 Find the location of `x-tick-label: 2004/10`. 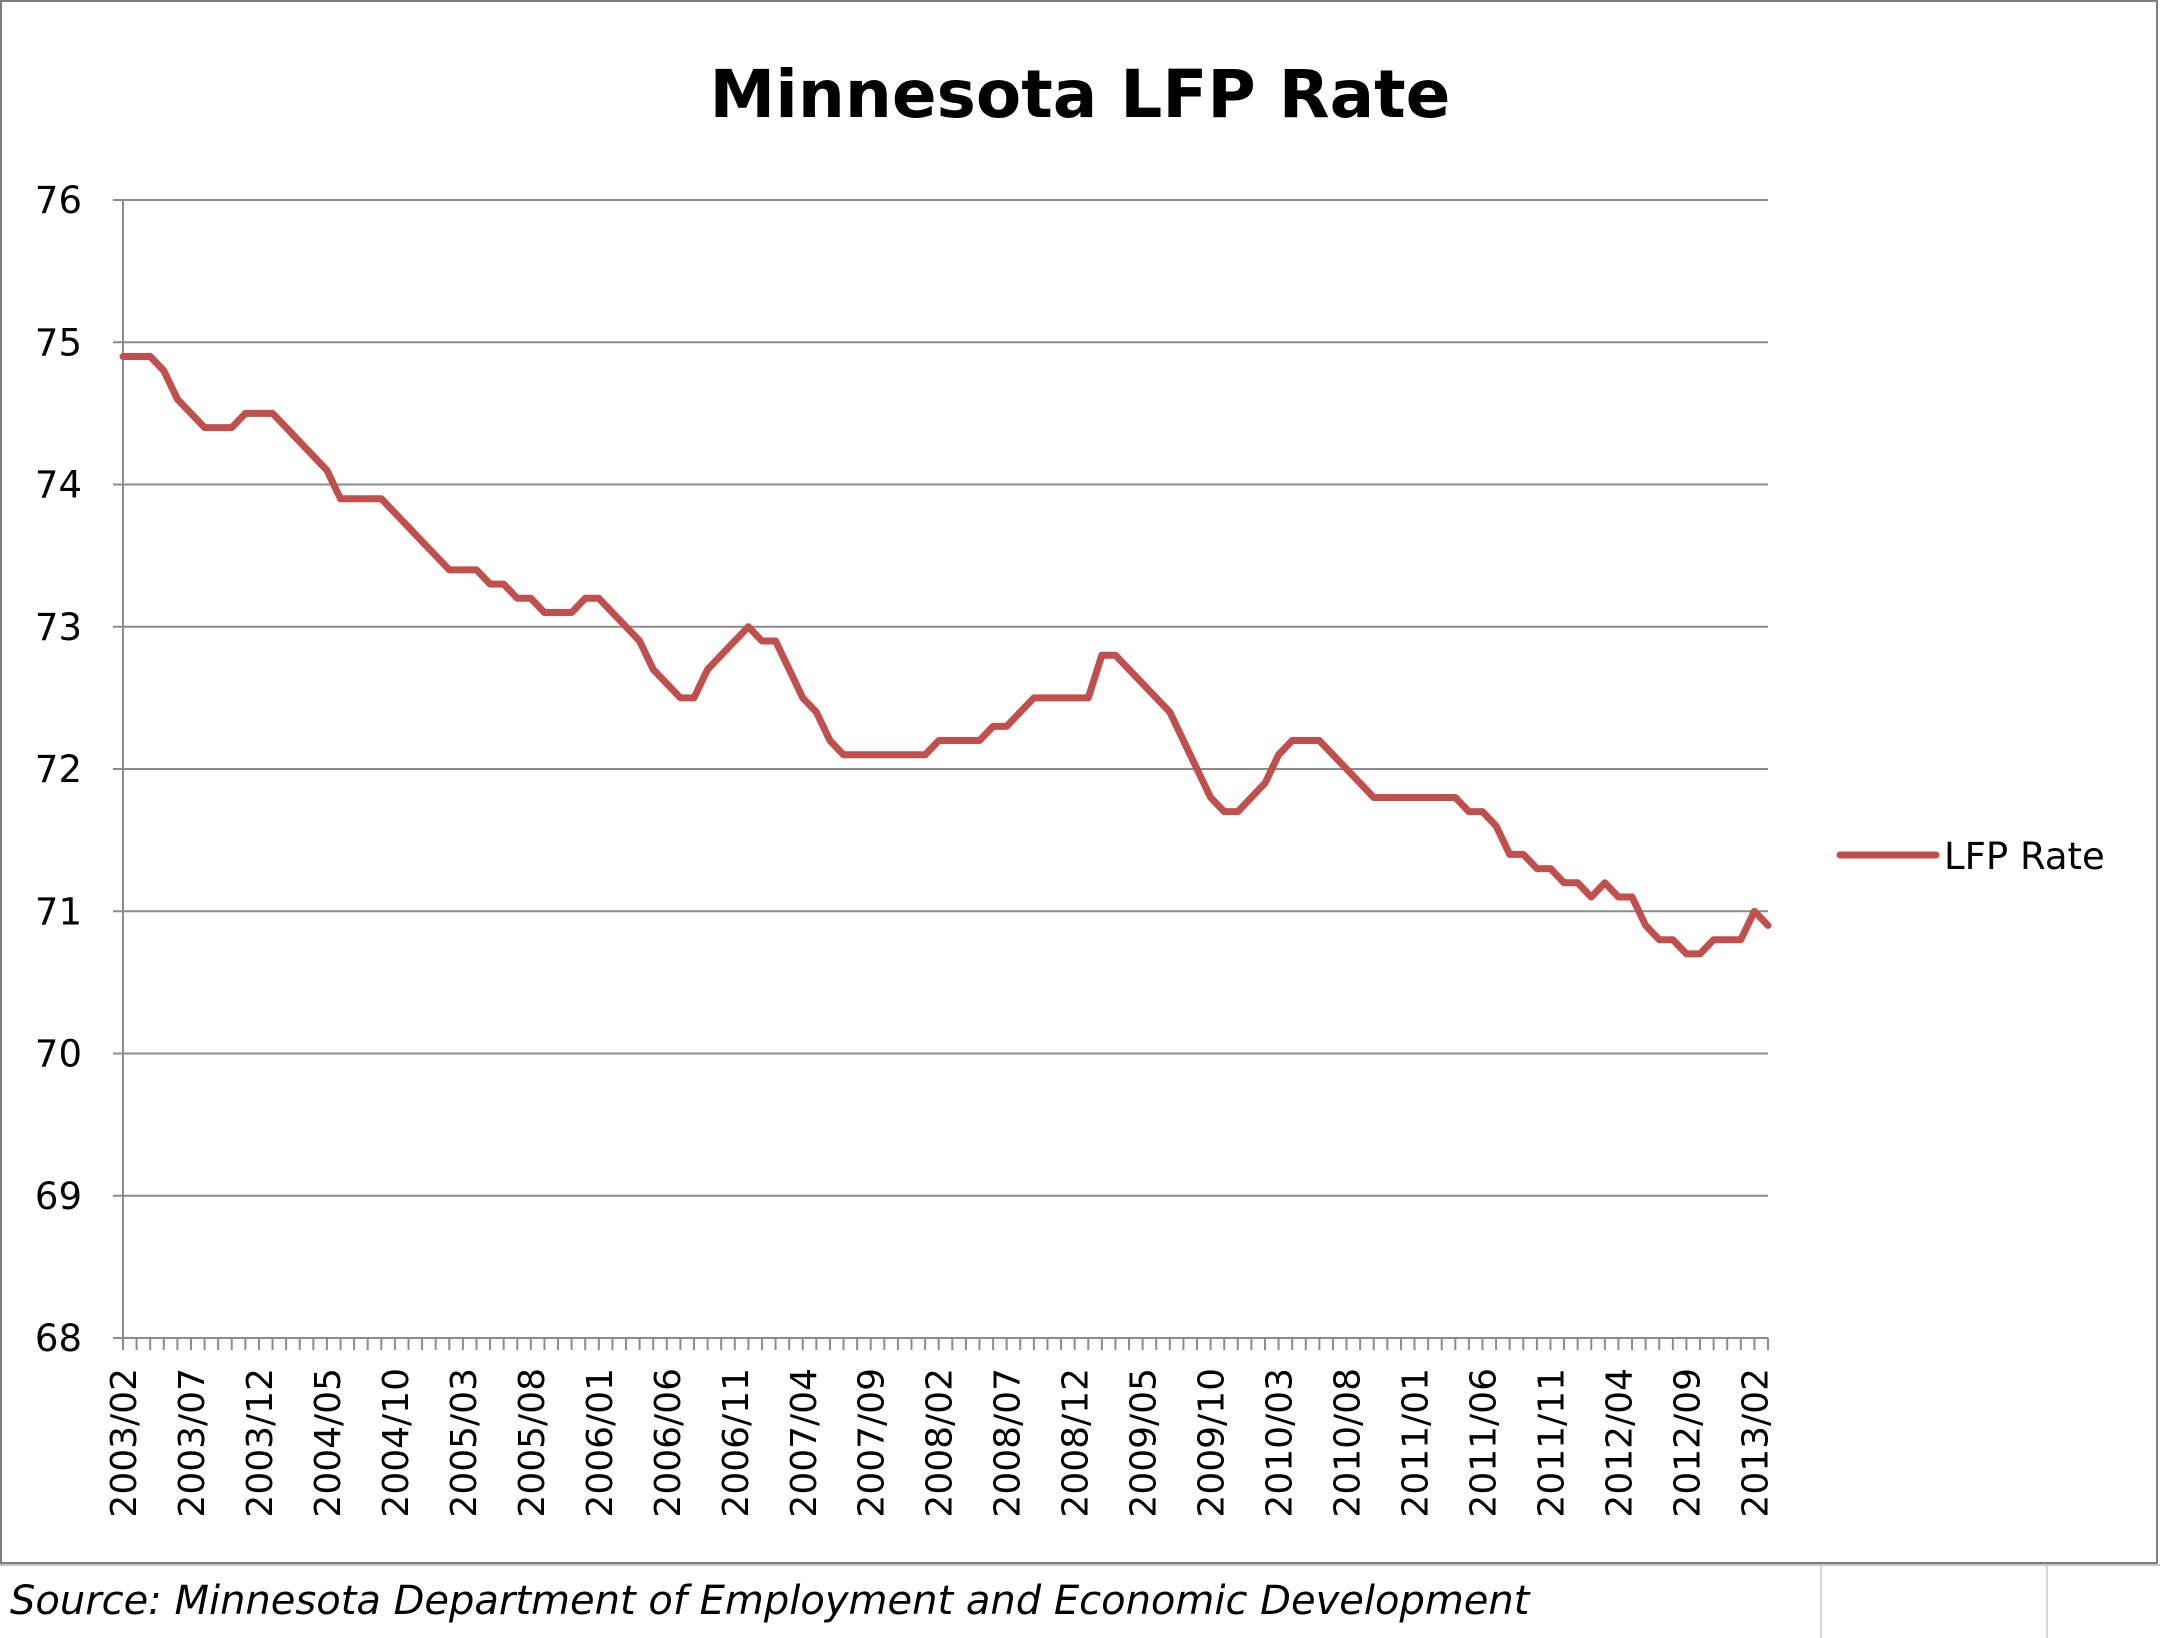

x-tick-label: 2004/10 is located at coordinates (396, 1443).